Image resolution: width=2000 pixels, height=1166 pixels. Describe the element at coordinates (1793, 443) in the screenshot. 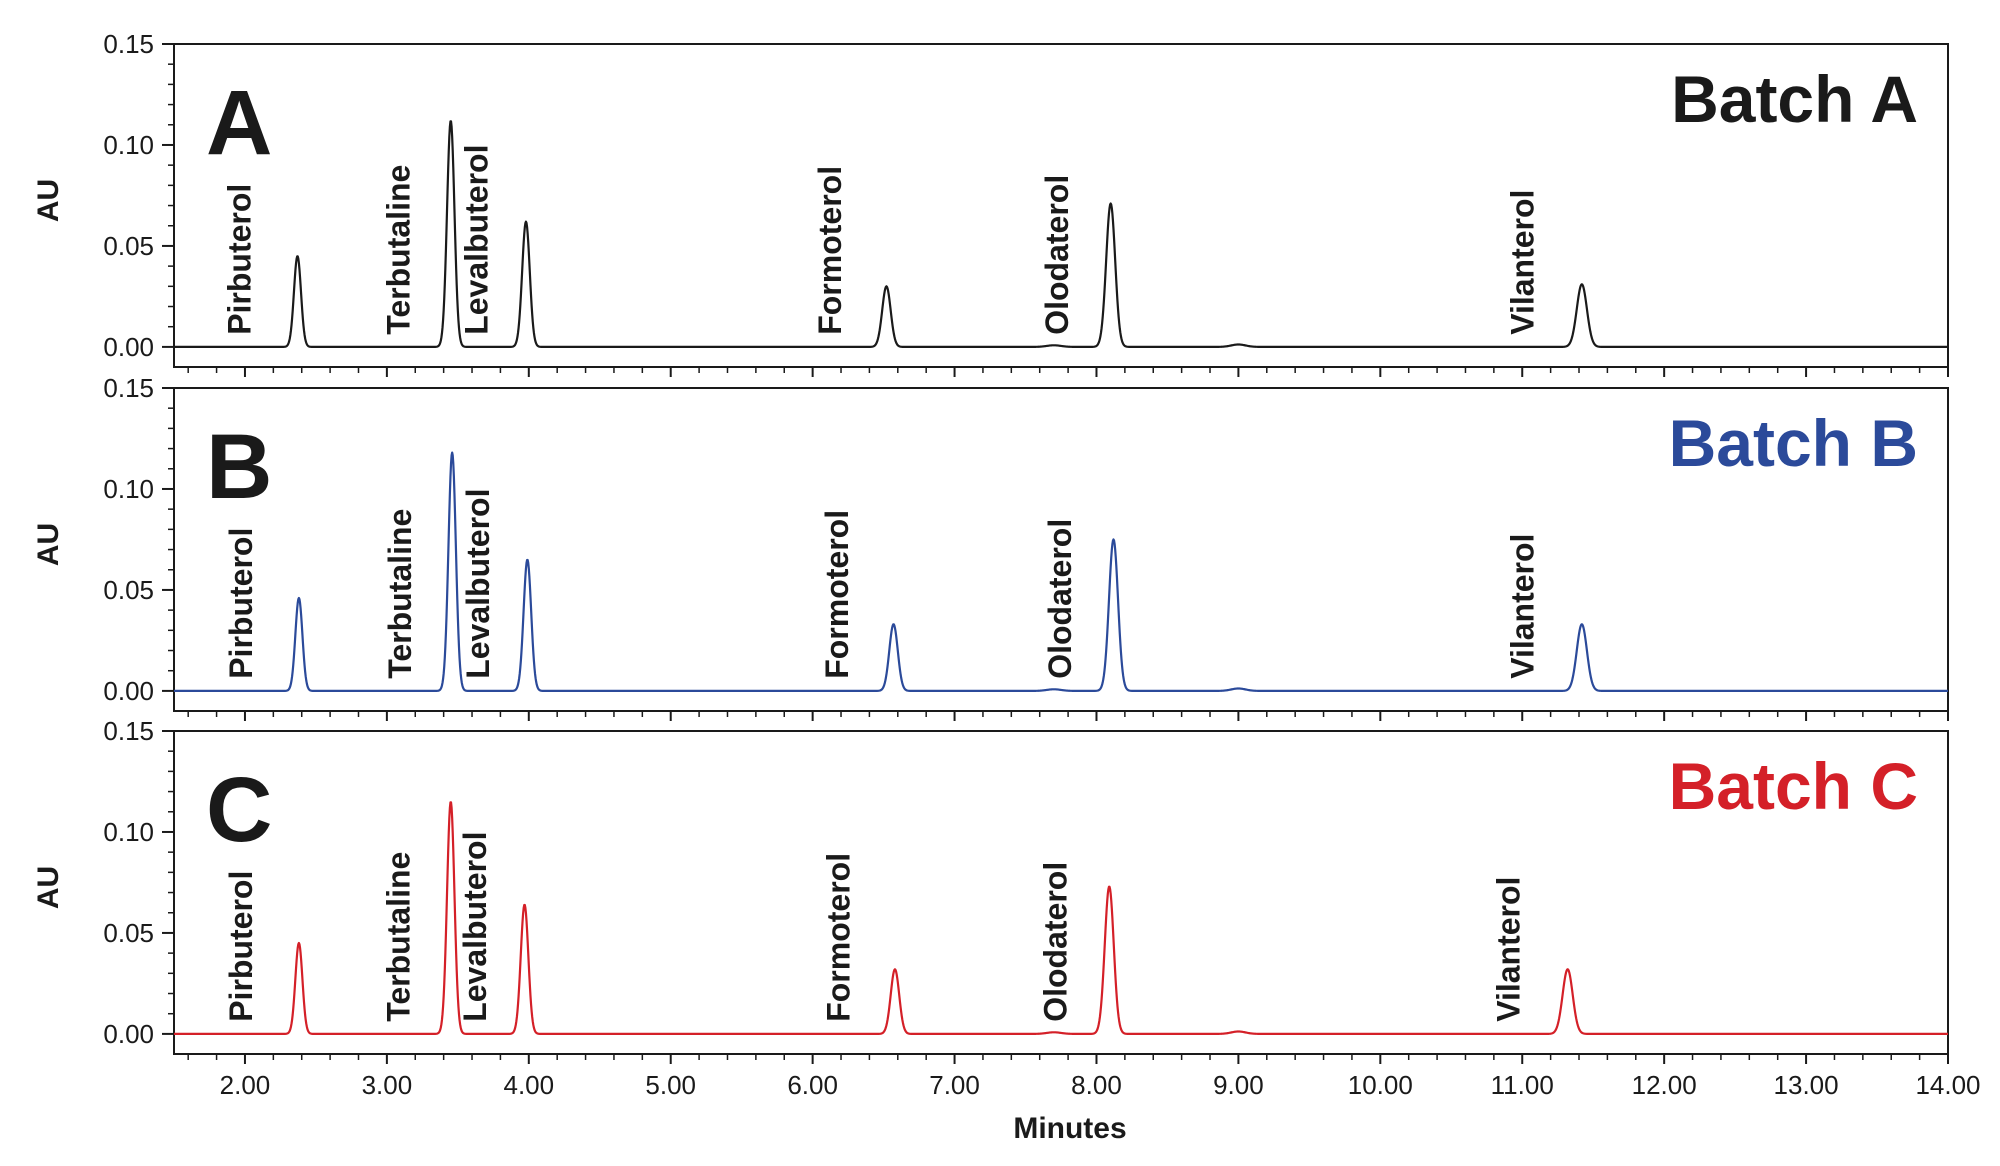

I see `batch-label: Batch B` at that location.